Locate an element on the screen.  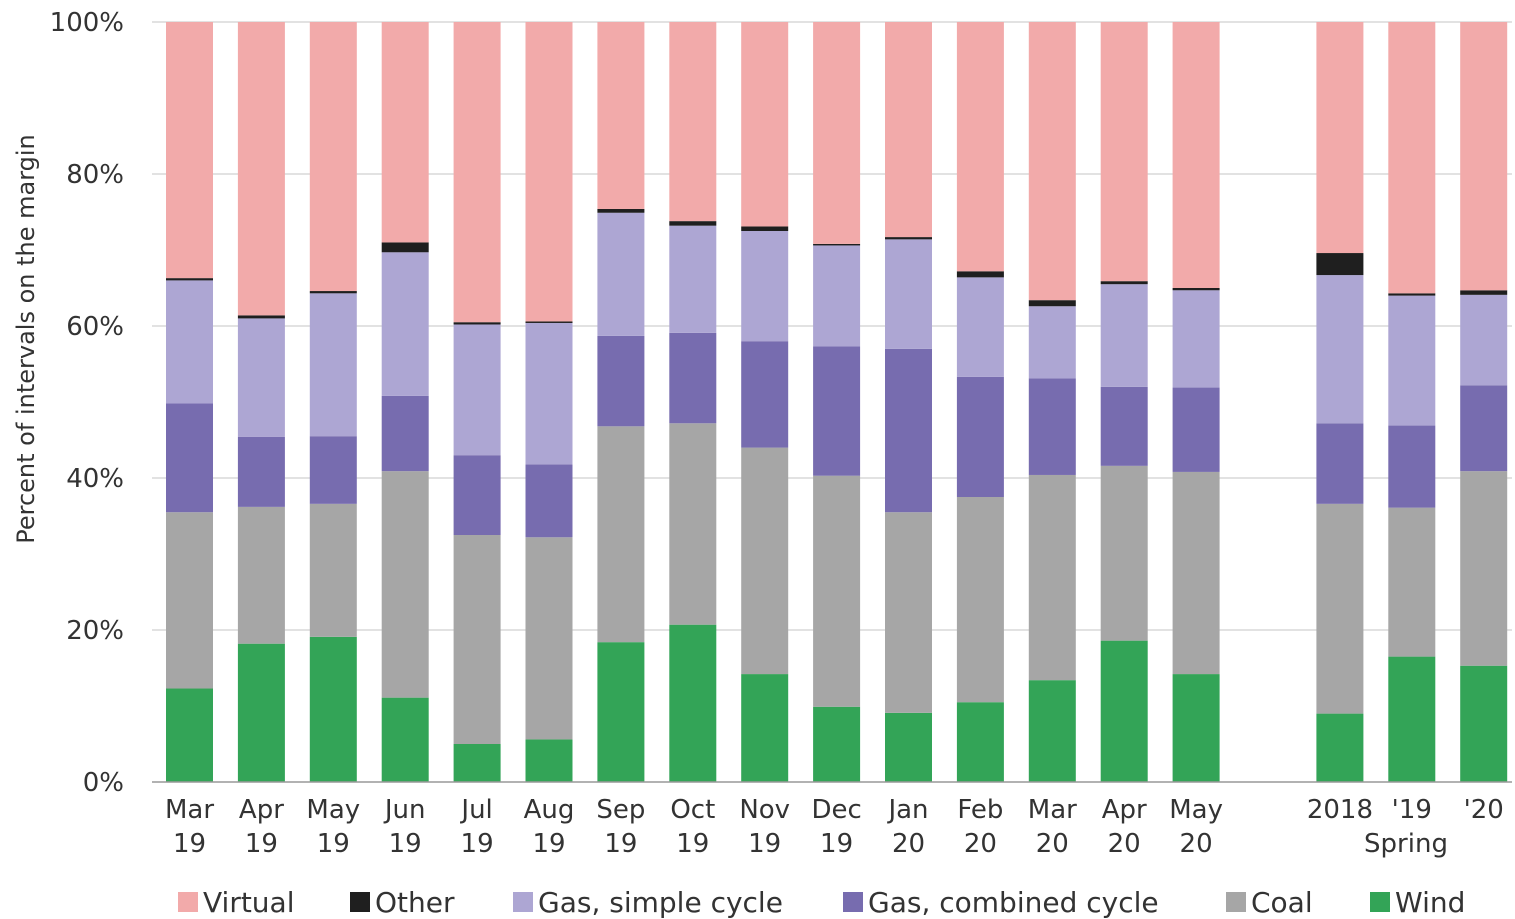
legend-label: Coal is located at coordinates (1282, 902).